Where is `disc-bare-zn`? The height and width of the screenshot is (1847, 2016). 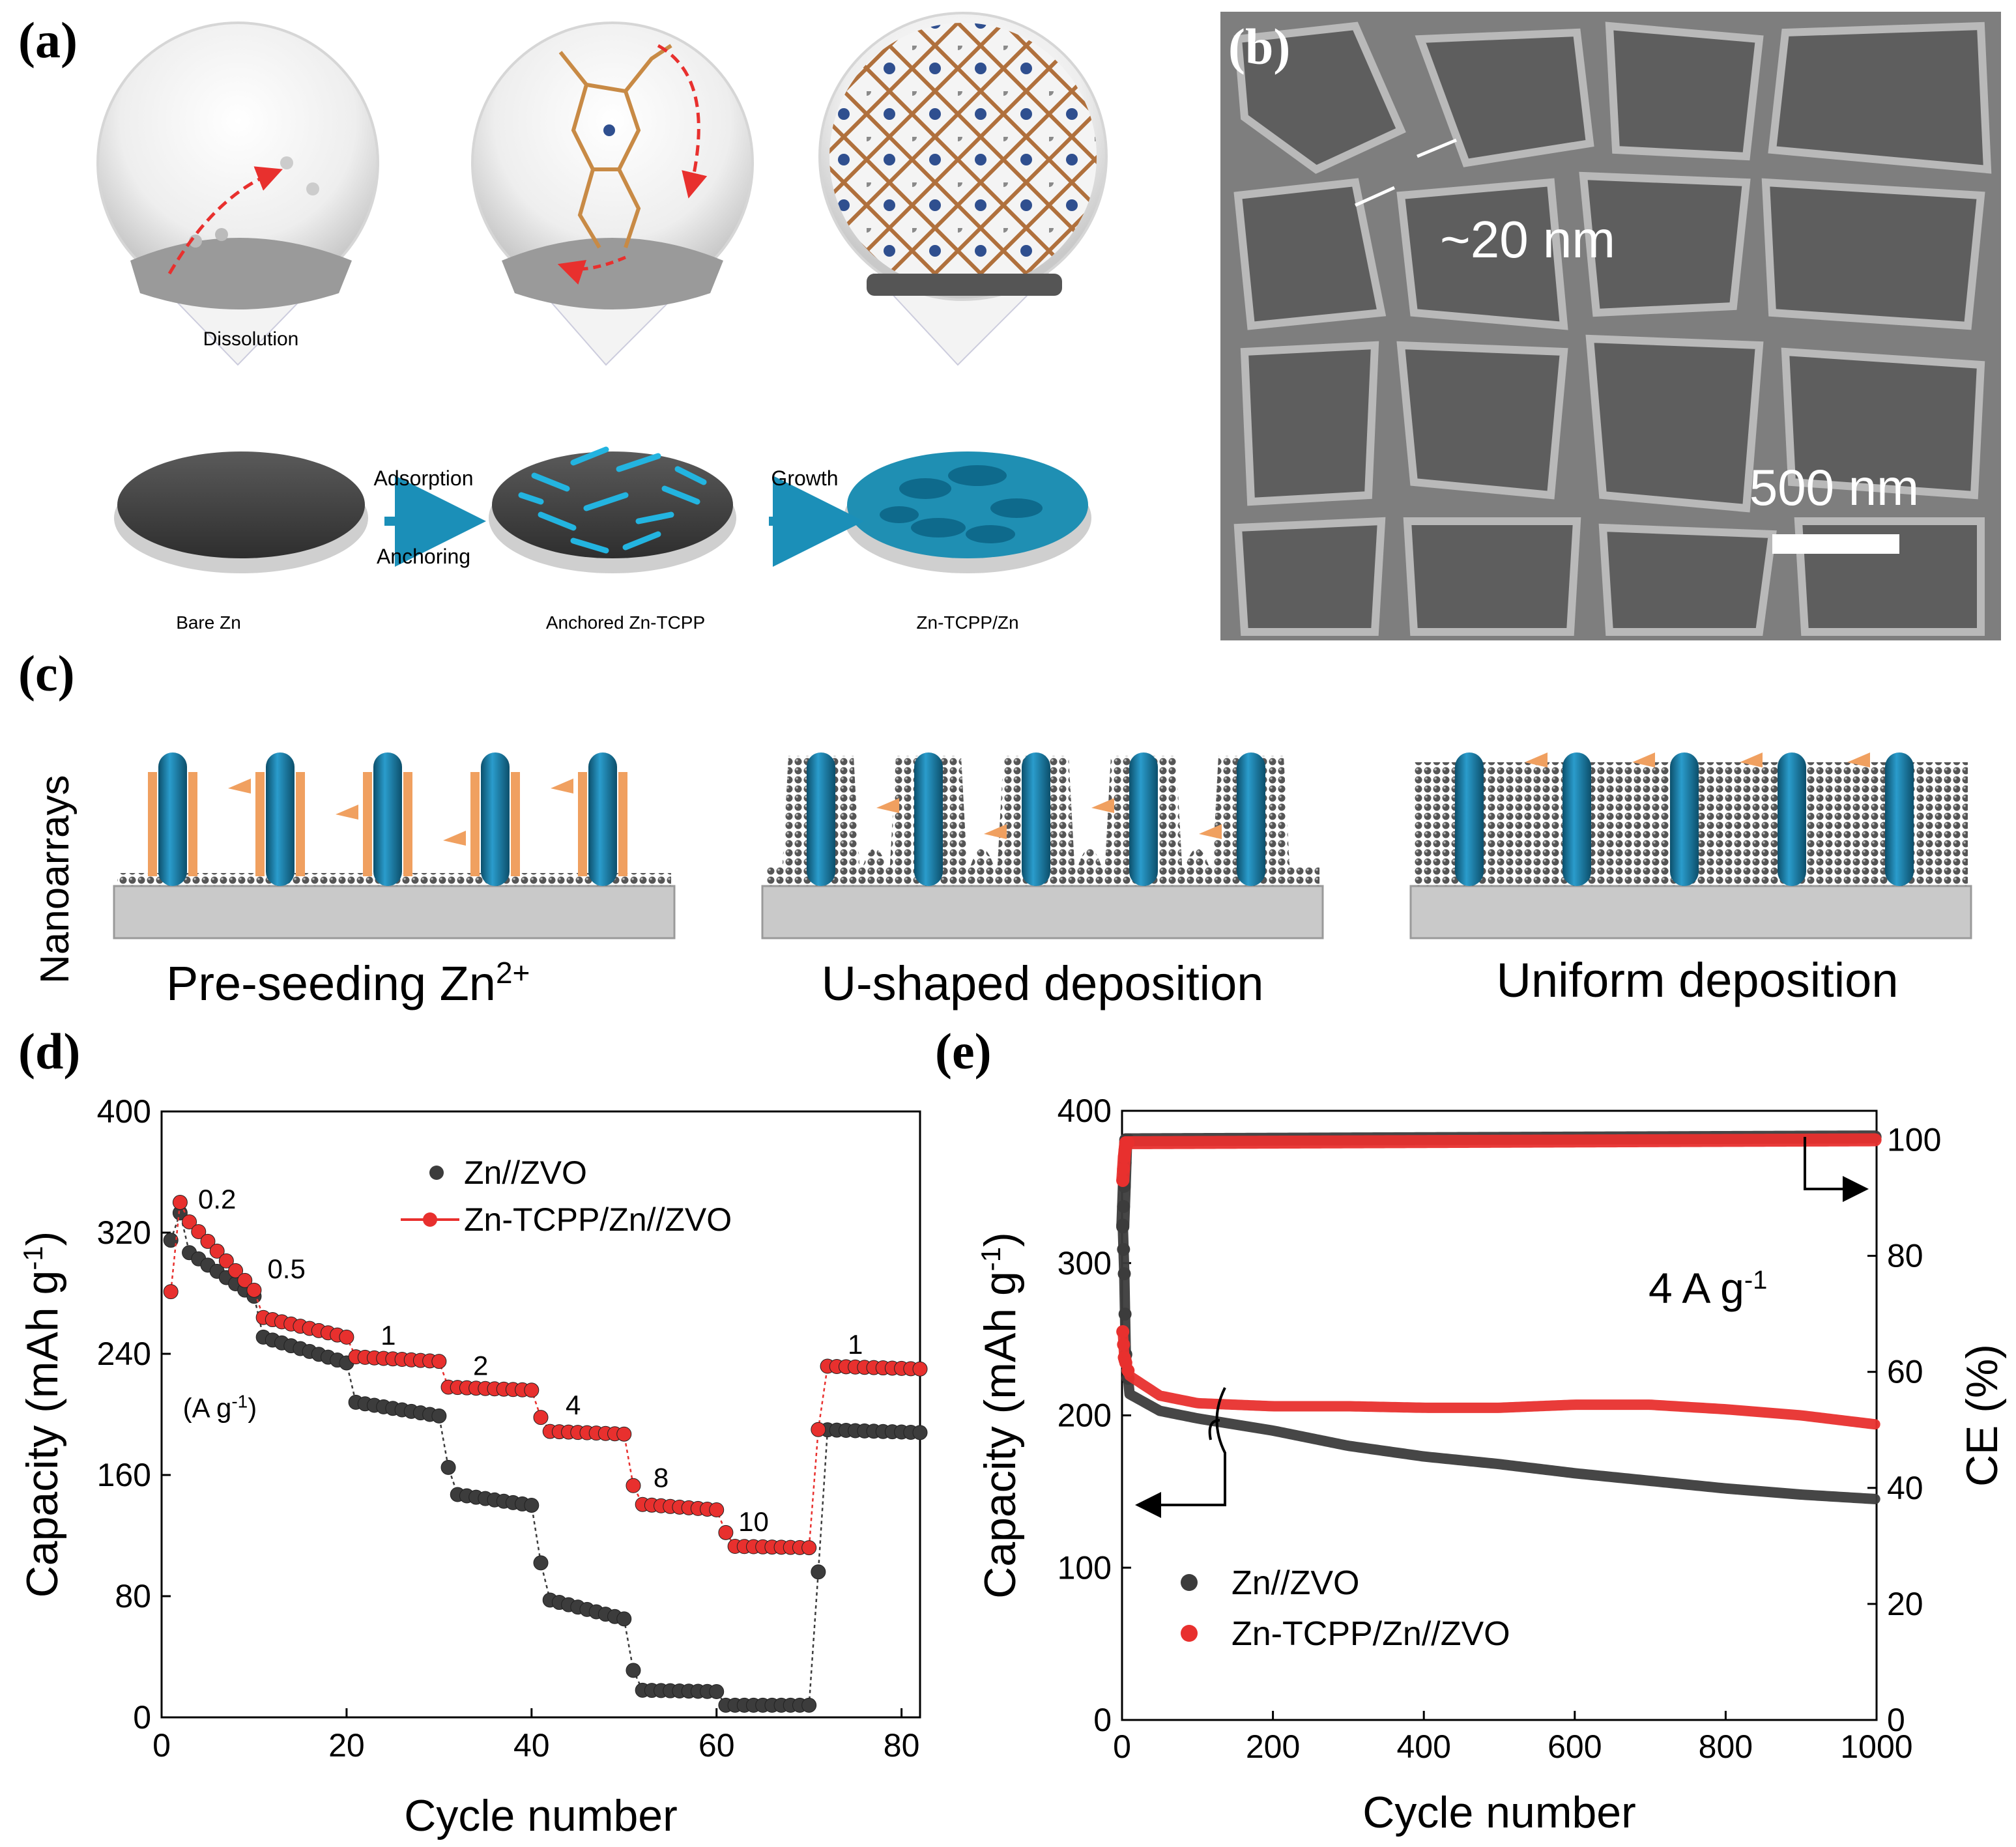
disc-bare-zn is located at coordinates (241, 512).